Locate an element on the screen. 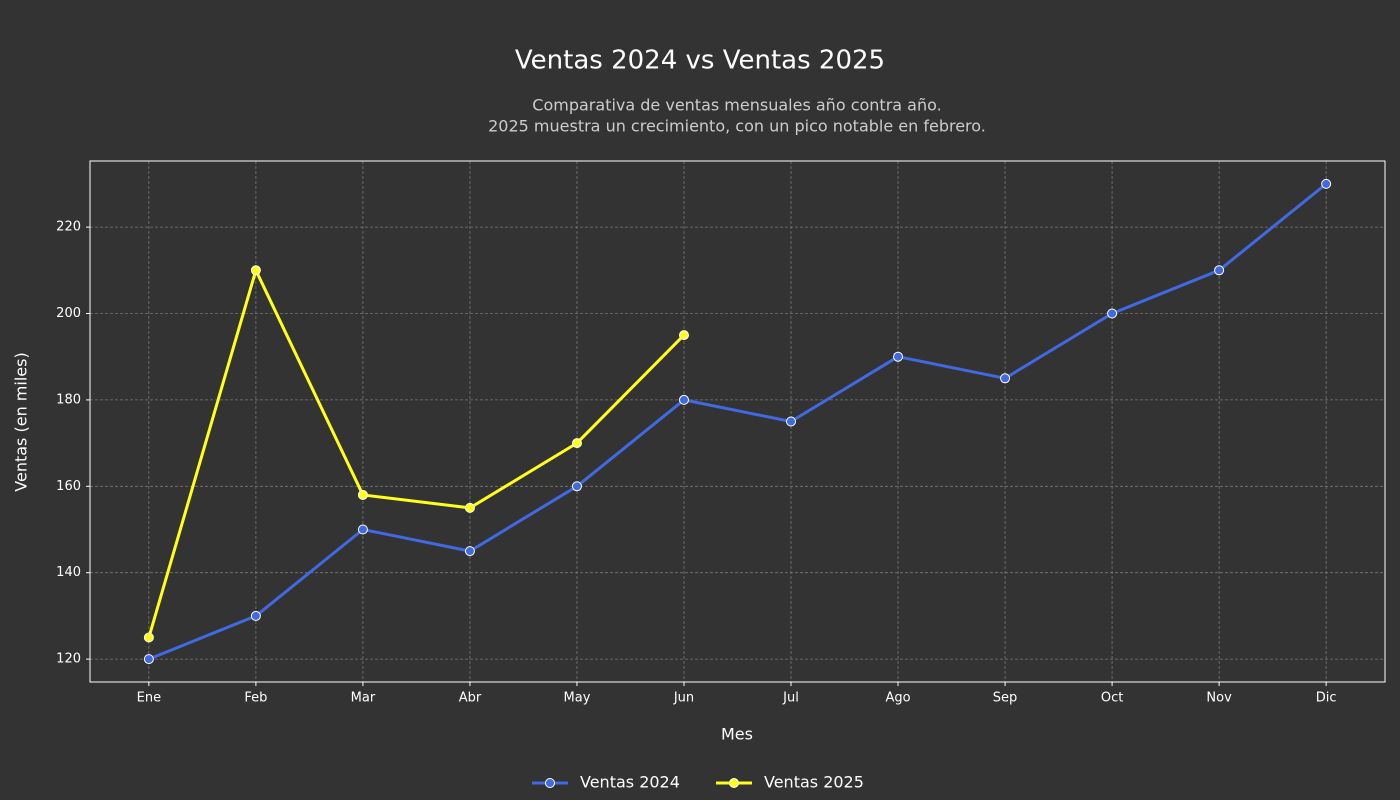  y-axis-label: Ventas (en miles) is located at coordinates (21, 421).